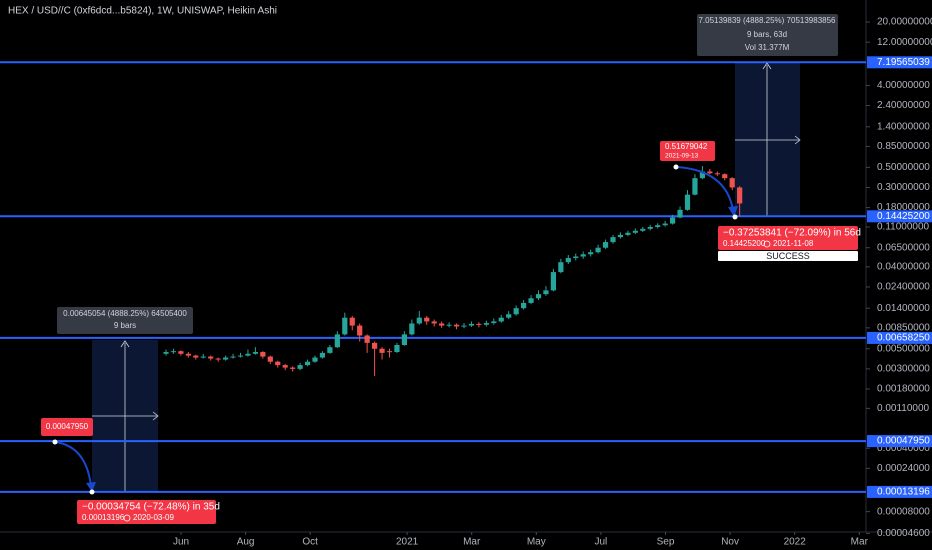 Image resolution: width=932 pixels, height=550 pixels. What do you see at coordinates (125, 325) in the screenshot?
I see `tooltip-text: 9 bars` at bounding box center [125, 325].